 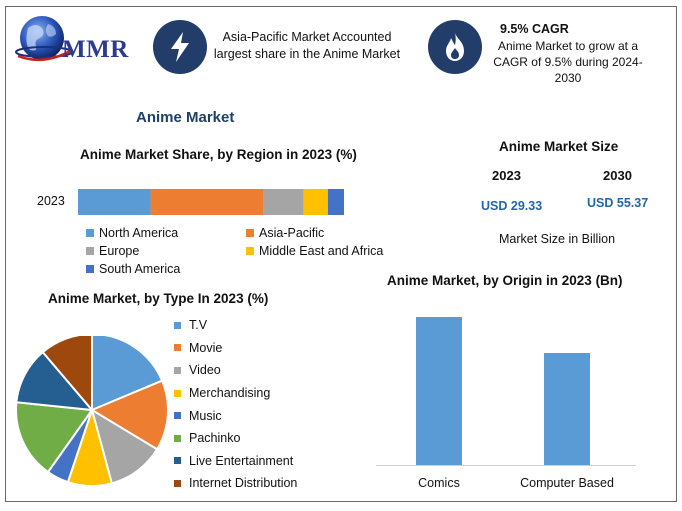 What do you see at coordinates (198, 325) in the screenshot?
I see `legend-label: T.V` at bounding box center [198, 325].